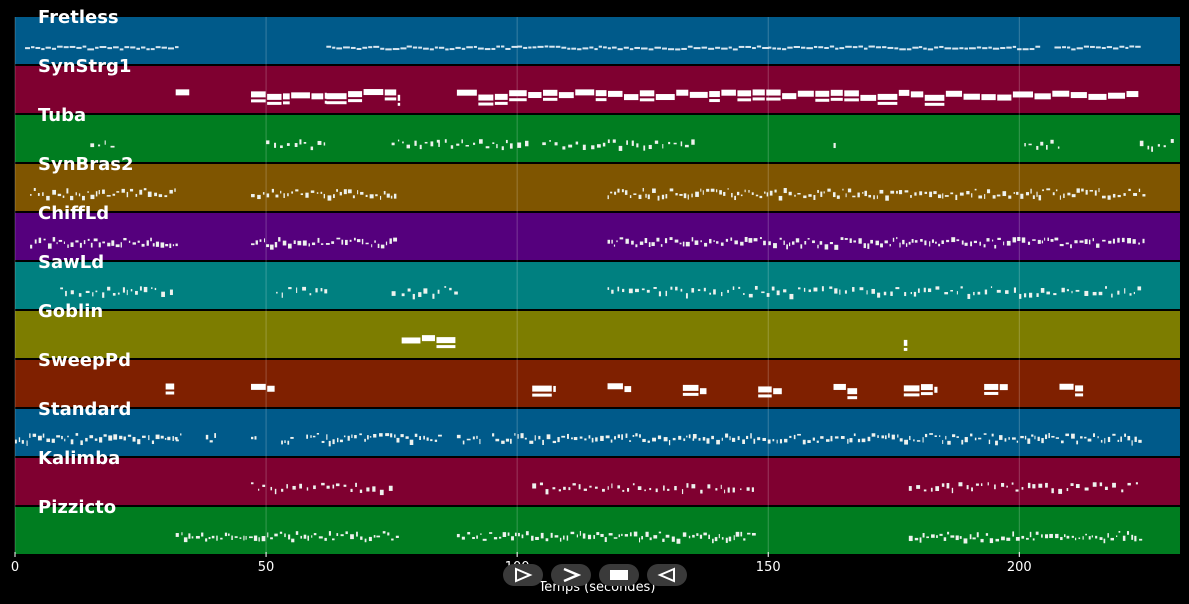  I want to click on play-reverse-button, so click(667, 575).